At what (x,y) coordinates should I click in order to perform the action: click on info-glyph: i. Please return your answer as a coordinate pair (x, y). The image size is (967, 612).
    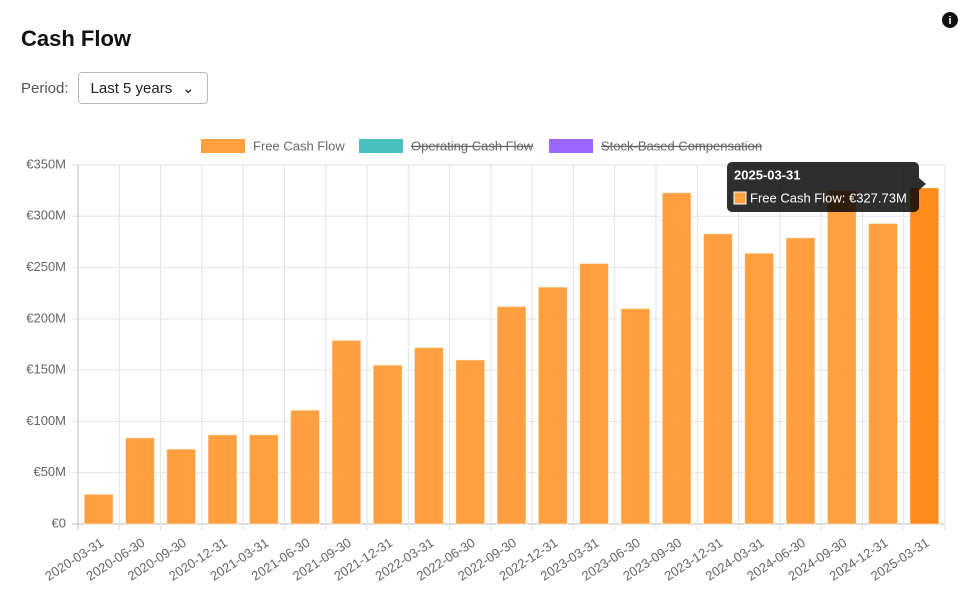
    Looking at the image, I should click on (949, 21).